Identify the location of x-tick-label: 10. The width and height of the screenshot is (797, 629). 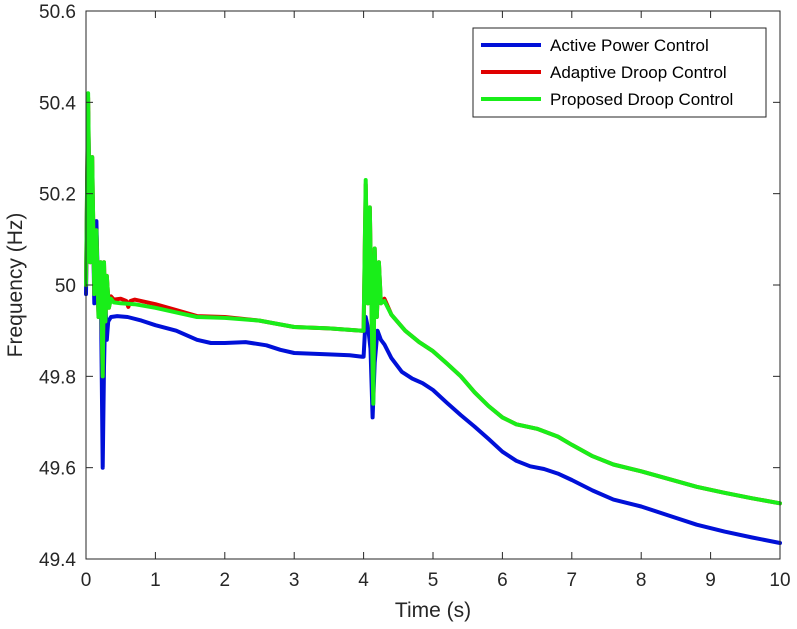
(779, 580).